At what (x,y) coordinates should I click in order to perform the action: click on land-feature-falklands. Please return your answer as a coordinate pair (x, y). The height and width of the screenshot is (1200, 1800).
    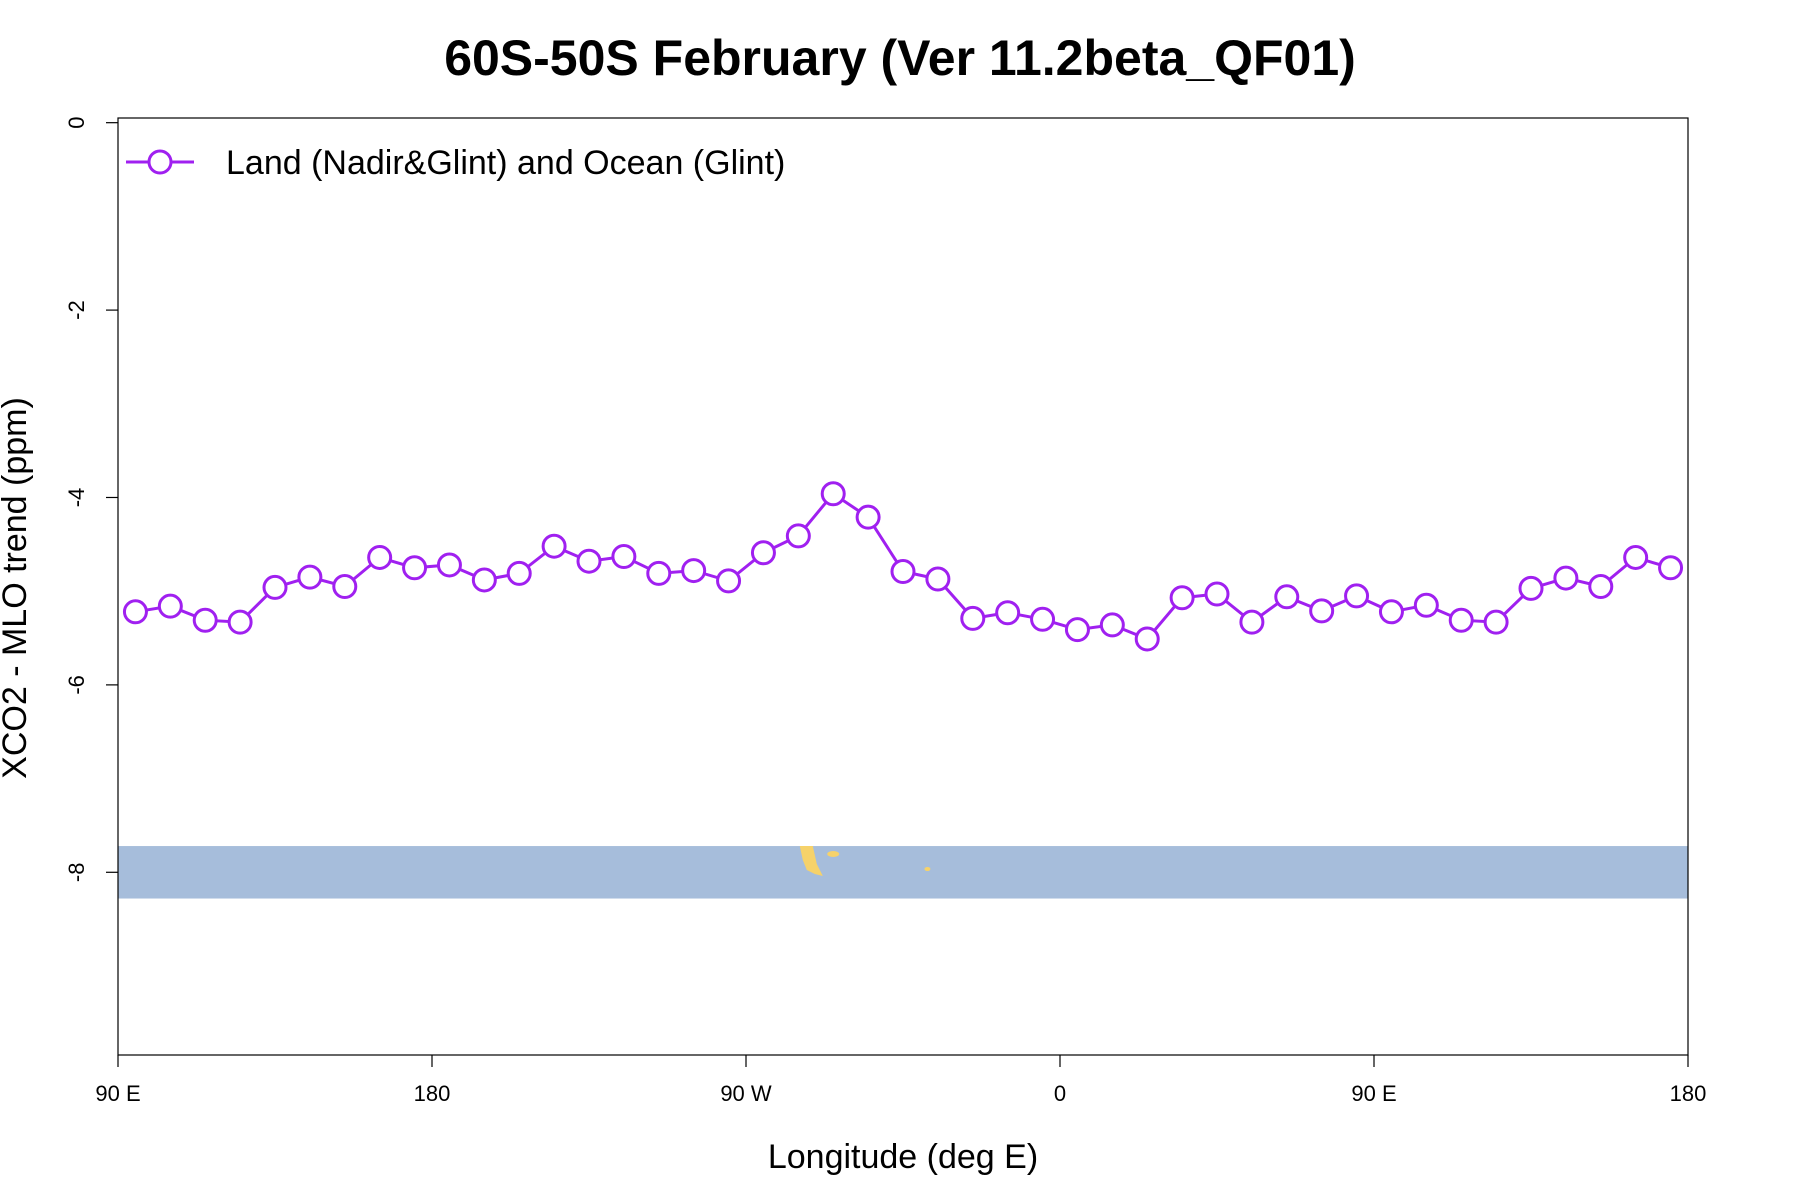
    Looking at the image, I should click on (833, 854).